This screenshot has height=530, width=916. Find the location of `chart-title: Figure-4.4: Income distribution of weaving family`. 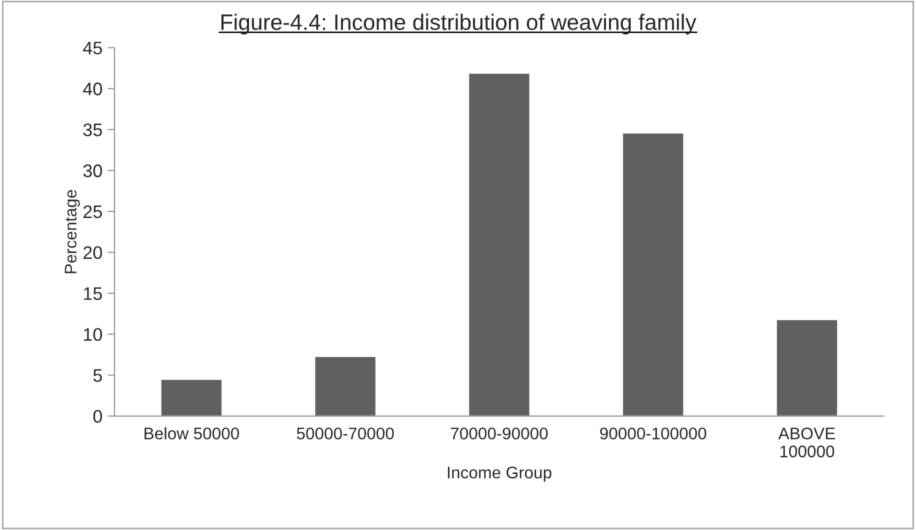

chart-title: Figure-4.4: Income distribution of weaving family is located at coordinates (458, 24).